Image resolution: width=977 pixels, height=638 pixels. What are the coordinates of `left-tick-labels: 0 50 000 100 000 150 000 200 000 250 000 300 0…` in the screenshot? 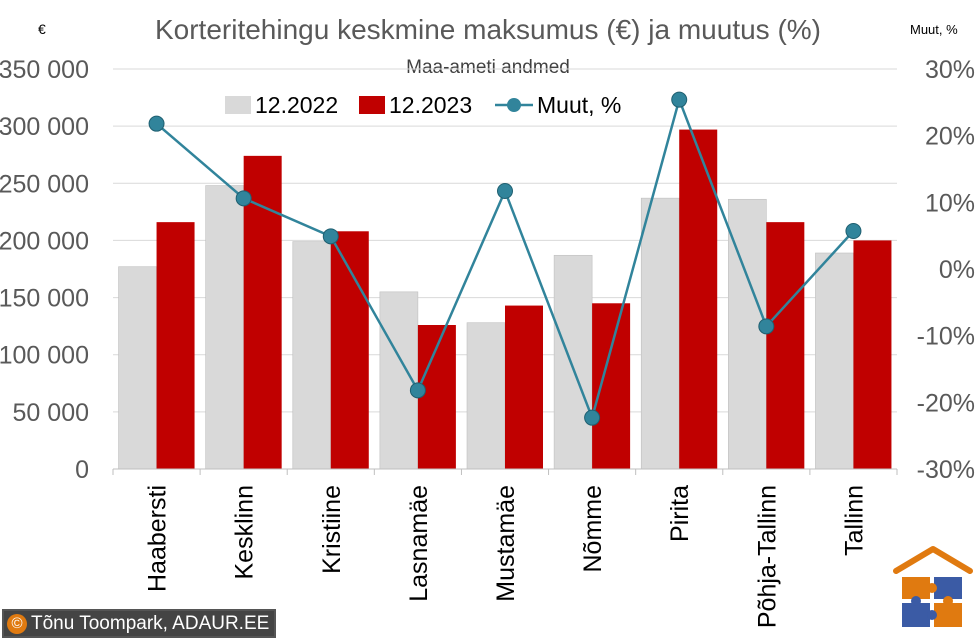 It's located at (44, 270).